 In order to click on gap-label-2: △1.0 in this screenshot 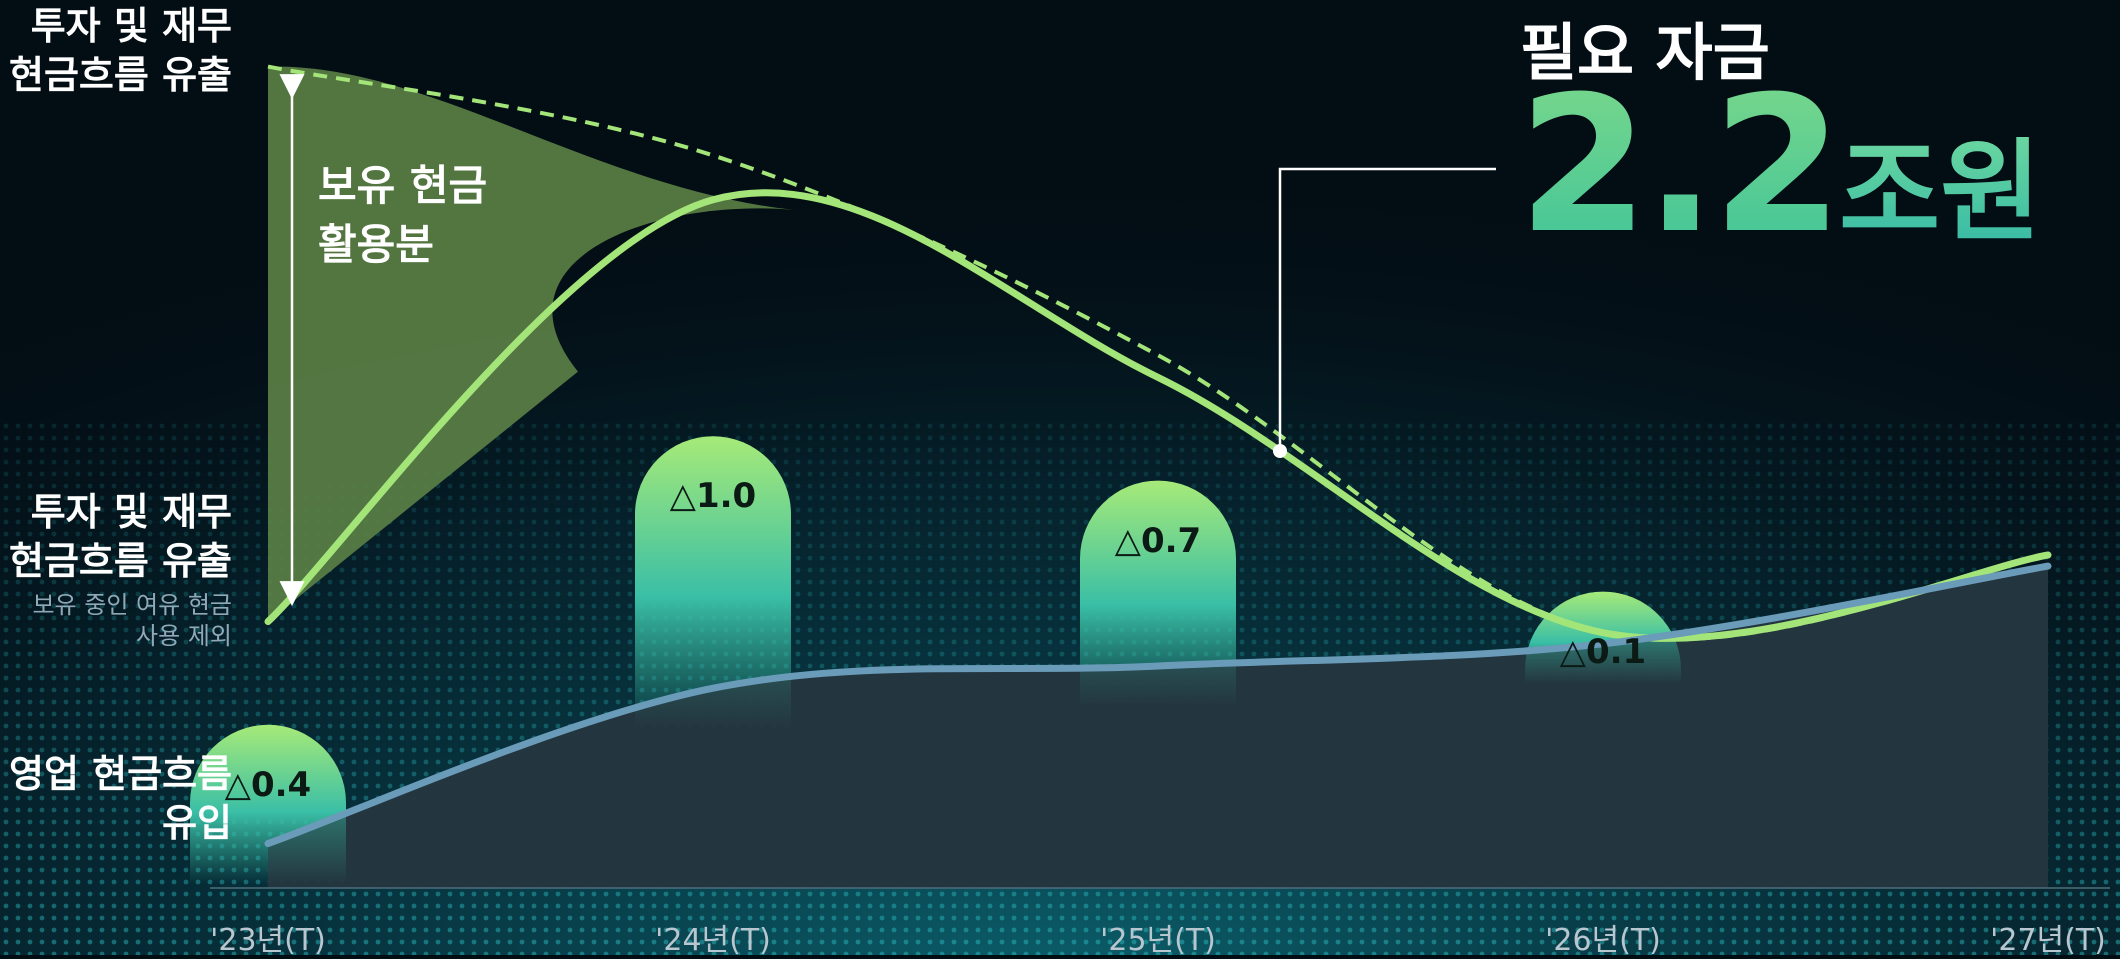, I will do `click(713, 496)`.